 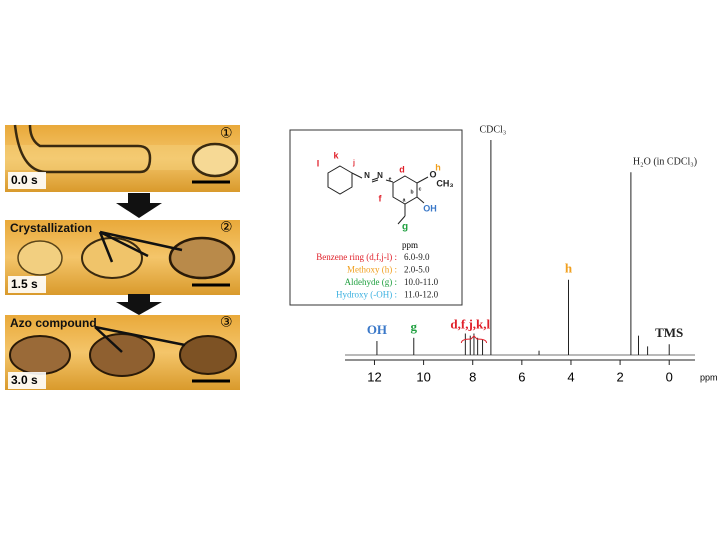 What do you see at coordinates (423, 376) in the screenshot?
I see `x-tick-label: 10` at bounding box center [423, 376].